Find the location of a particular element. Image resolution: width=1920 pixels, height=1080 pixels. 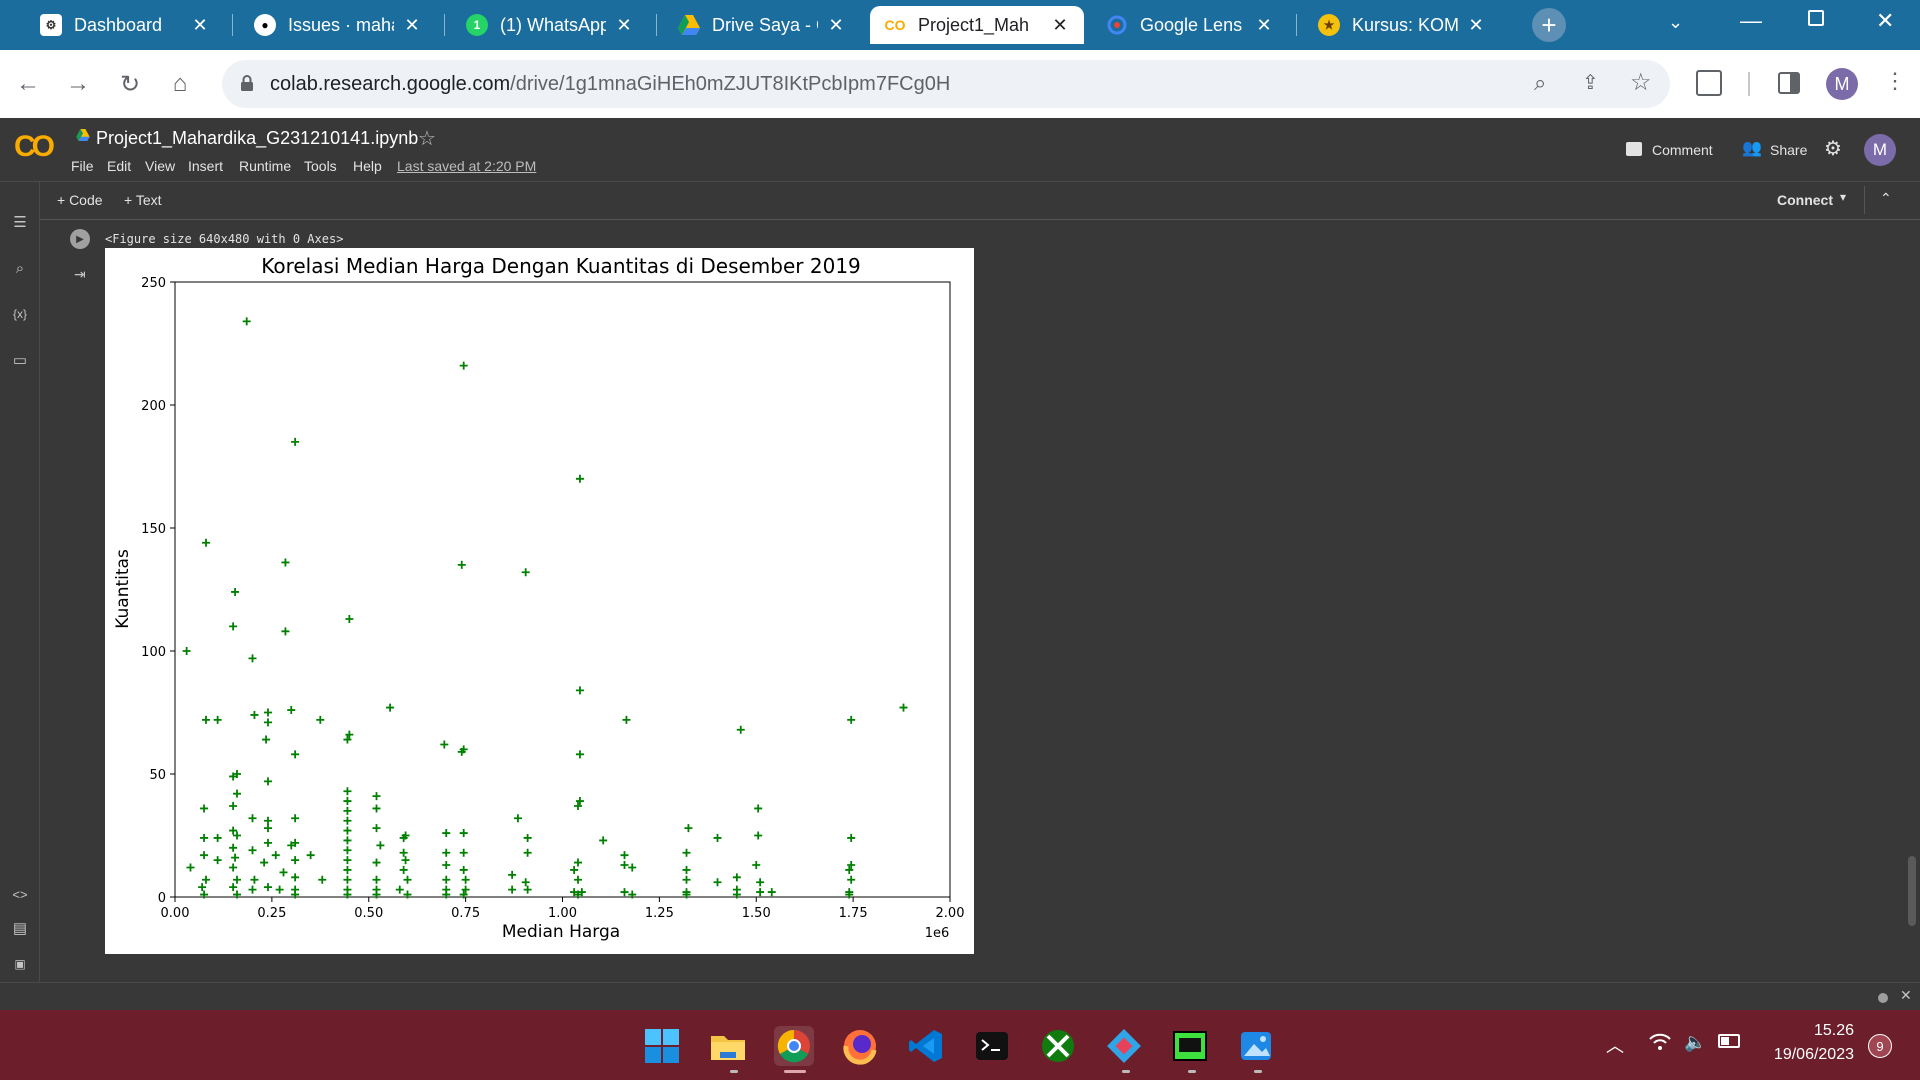

add-code-button: + Code is located at coordinates (80, 200).